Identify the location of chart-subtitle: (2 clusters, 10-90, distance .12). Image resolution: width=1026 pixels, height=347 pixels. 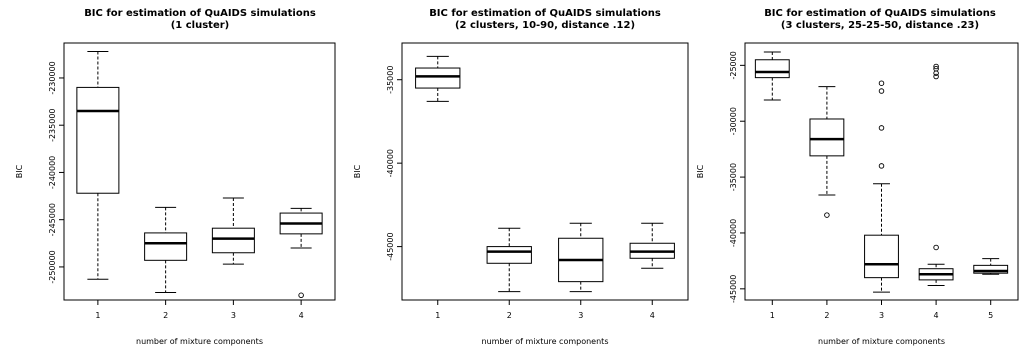
(545, 25).